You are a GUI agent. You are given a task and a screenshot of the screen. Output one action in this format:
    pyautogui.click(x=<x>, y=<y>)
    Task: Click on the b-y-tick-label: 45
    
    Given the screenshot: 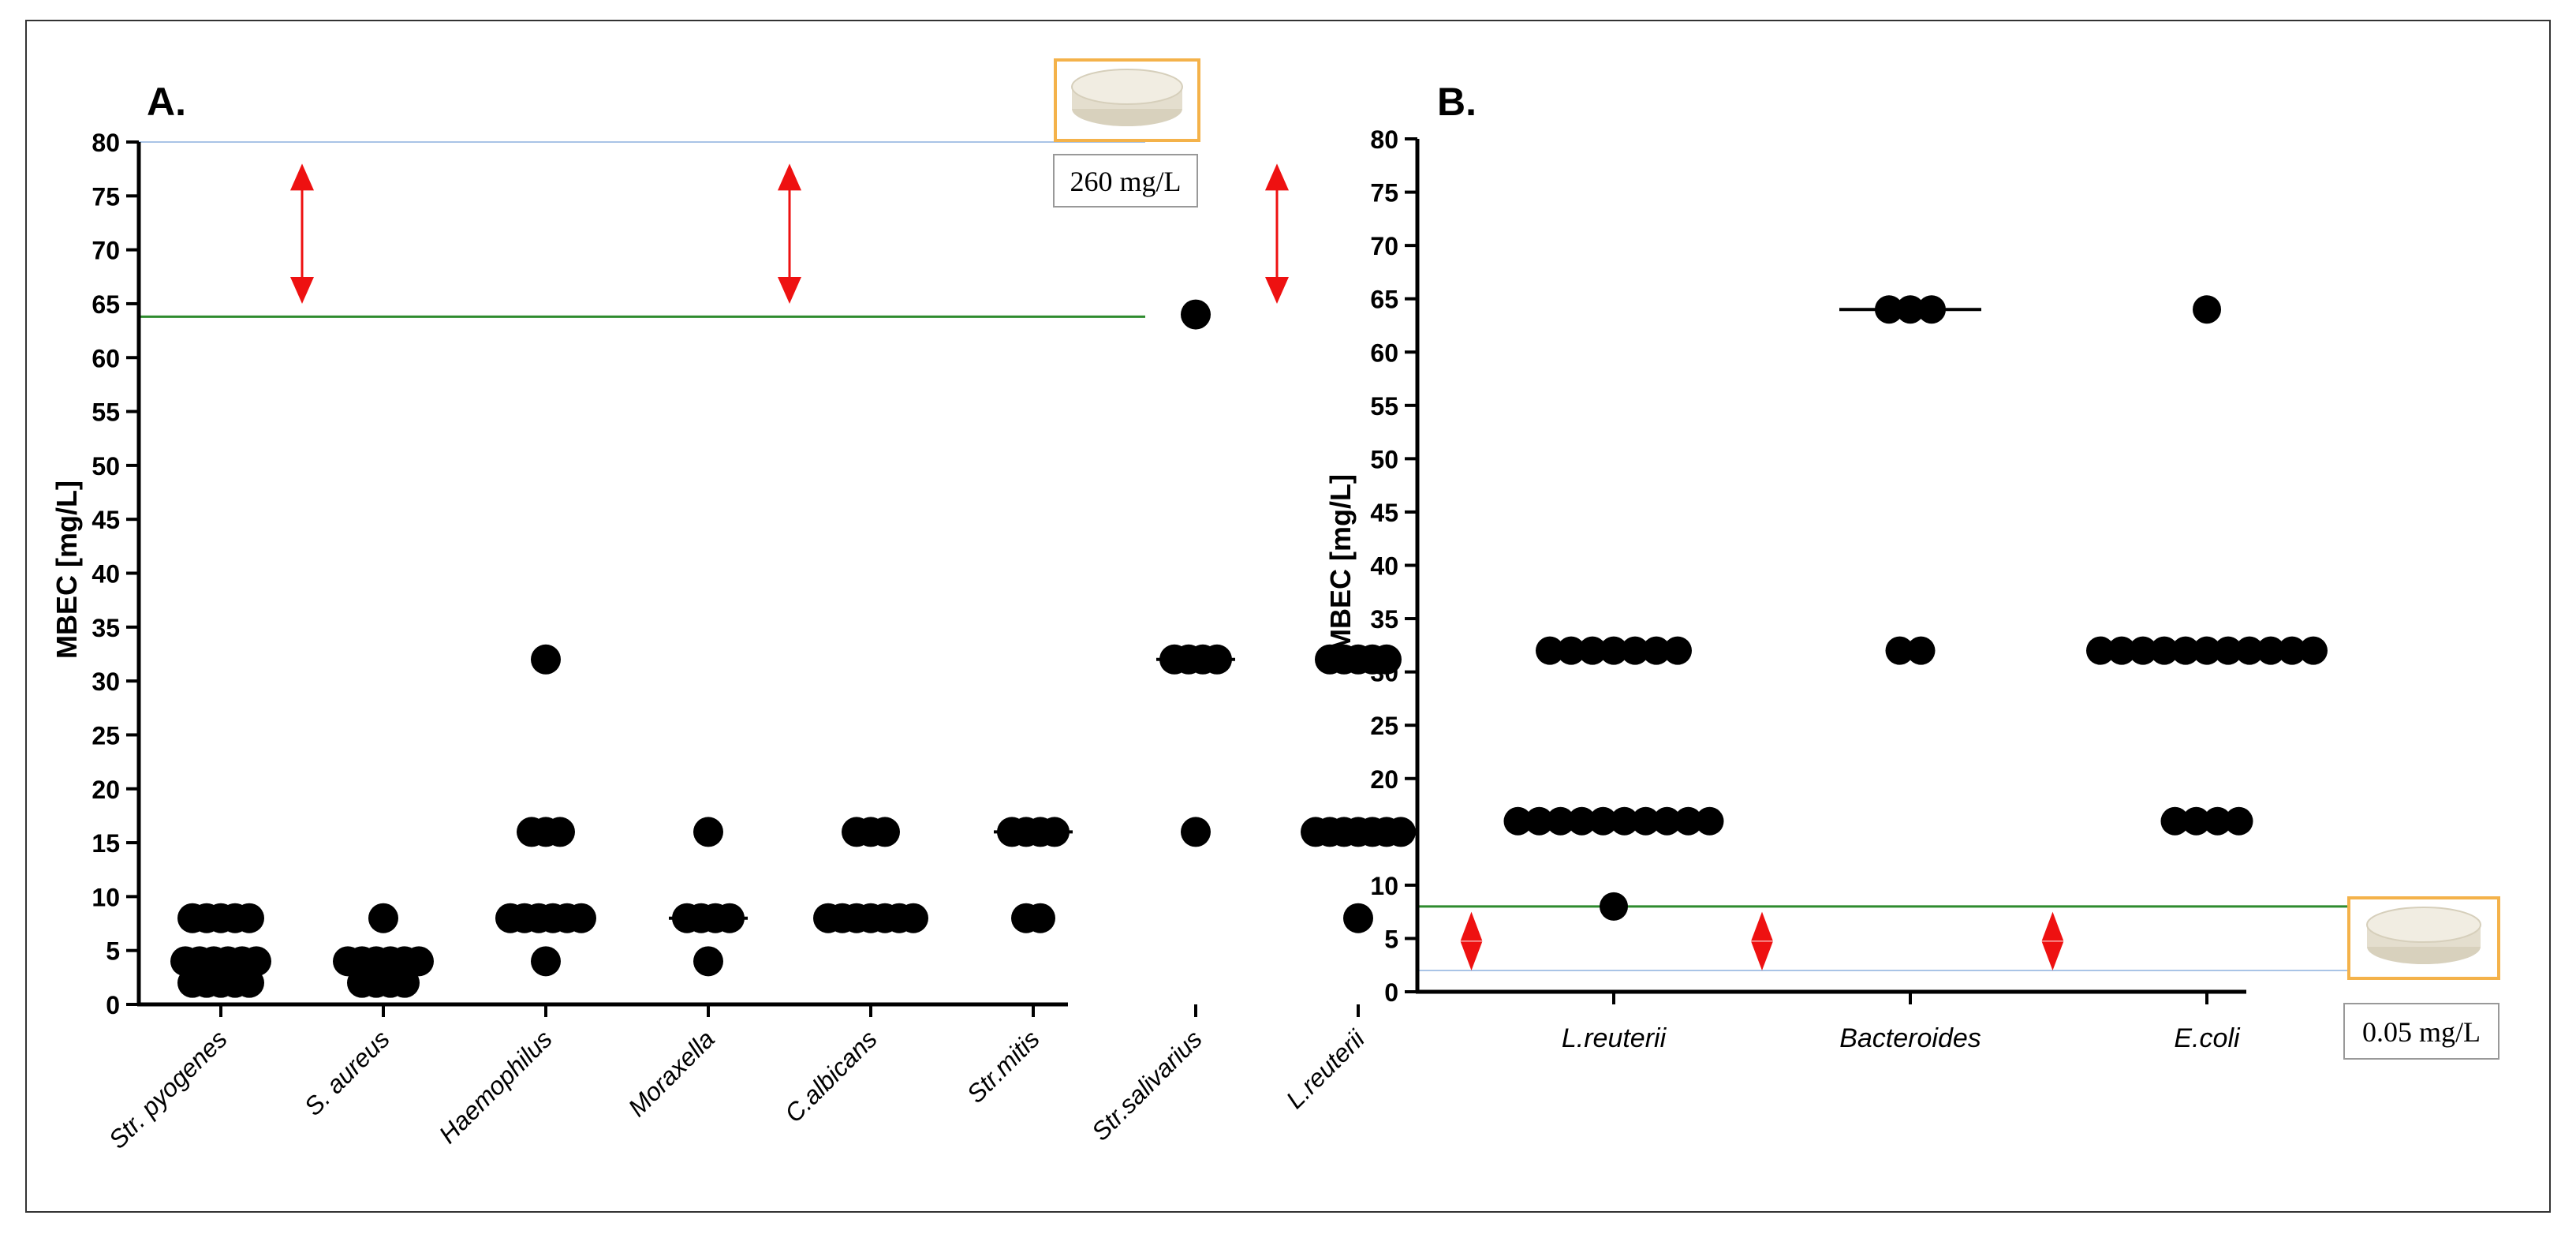 What is the action you would take?
    pyautogui.click(x=1384, y=513)
    